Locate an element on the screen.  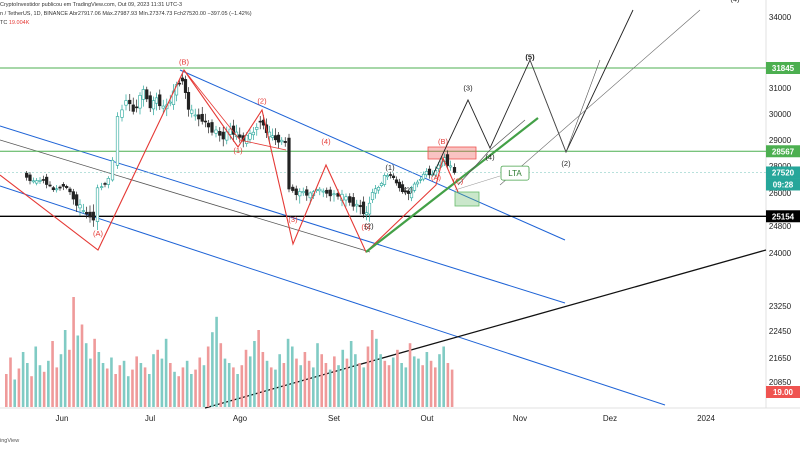
lta-pointer is located at coordinates (477, 183).